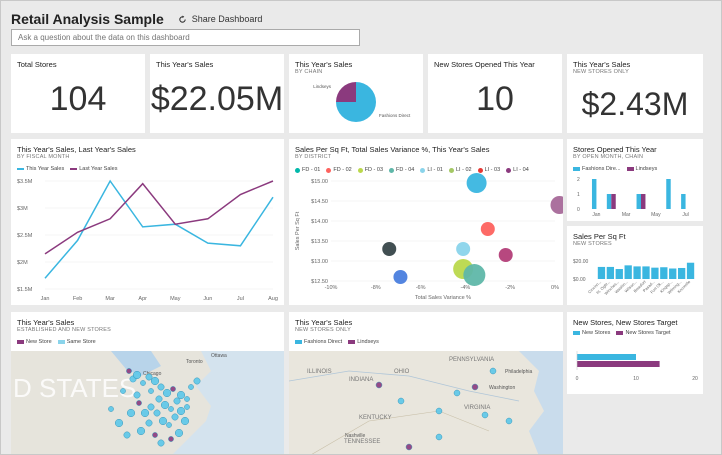 Image resolution: width=722 pixels, height=455 pixels. Describe the element at coordinates (596, 333) in the screenshot. I see `legend-label: New Stores` at that location.